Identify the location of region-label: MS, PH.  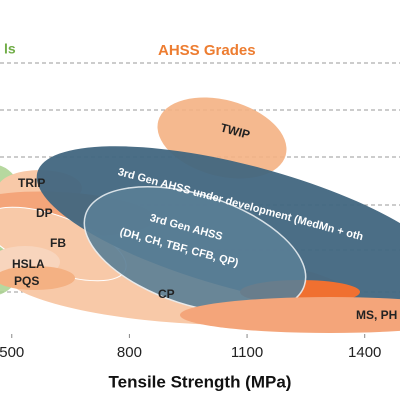
(376, 315).